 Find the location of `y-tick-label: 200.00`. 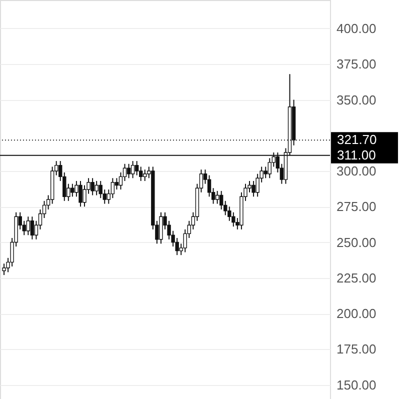

y-tick-label: 200.00 is located at coordinates (356, 313).